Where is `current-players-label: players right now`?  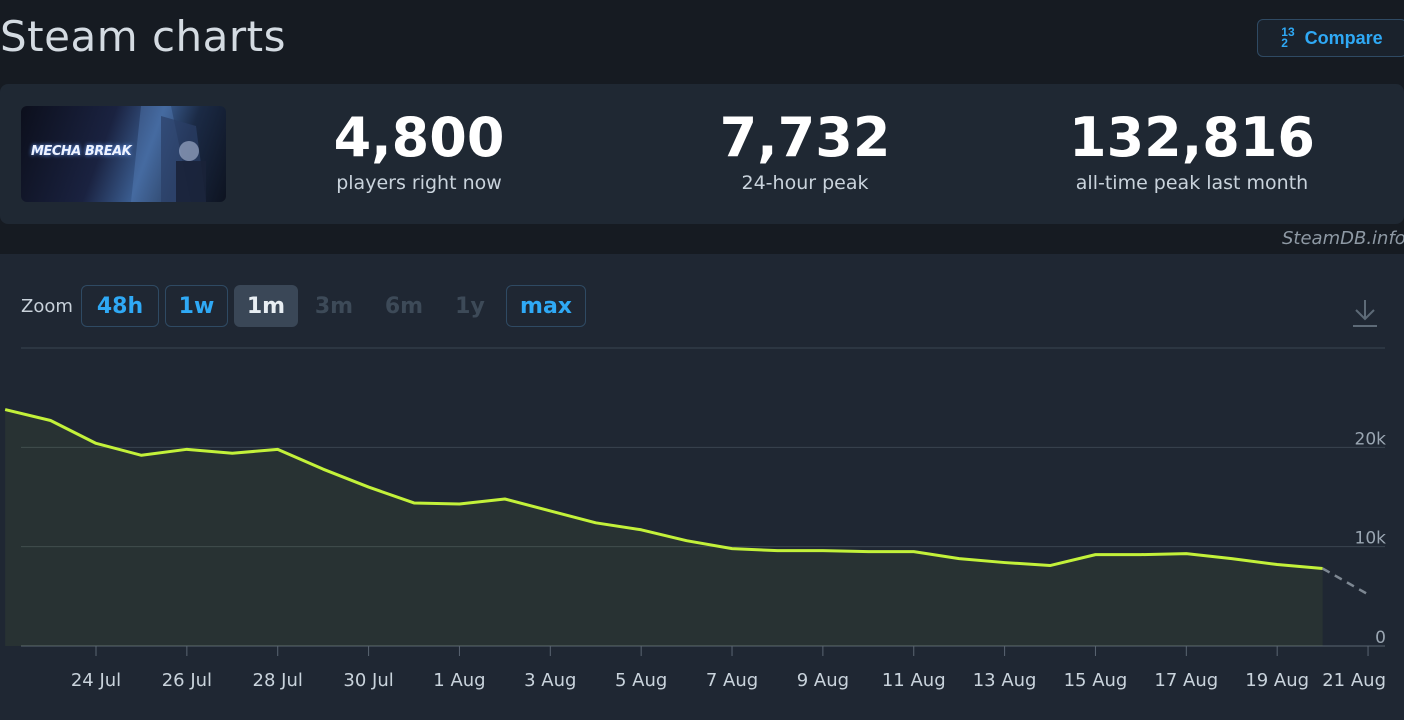 current-players-label: players right now is located at coordinates (419, 183).